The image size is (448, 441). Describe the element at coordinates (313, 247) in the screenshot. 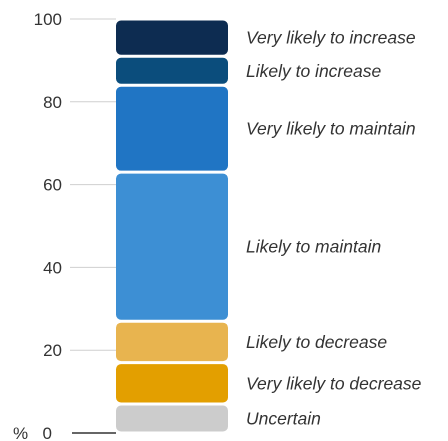

I see `segment-label-3: Likely to maintain` at that location.